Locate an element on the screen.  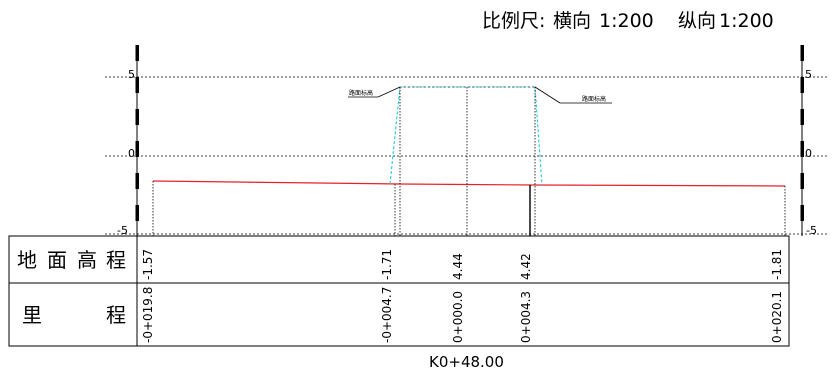
right-tick-5: 5 is located at coordinates (808, 74).